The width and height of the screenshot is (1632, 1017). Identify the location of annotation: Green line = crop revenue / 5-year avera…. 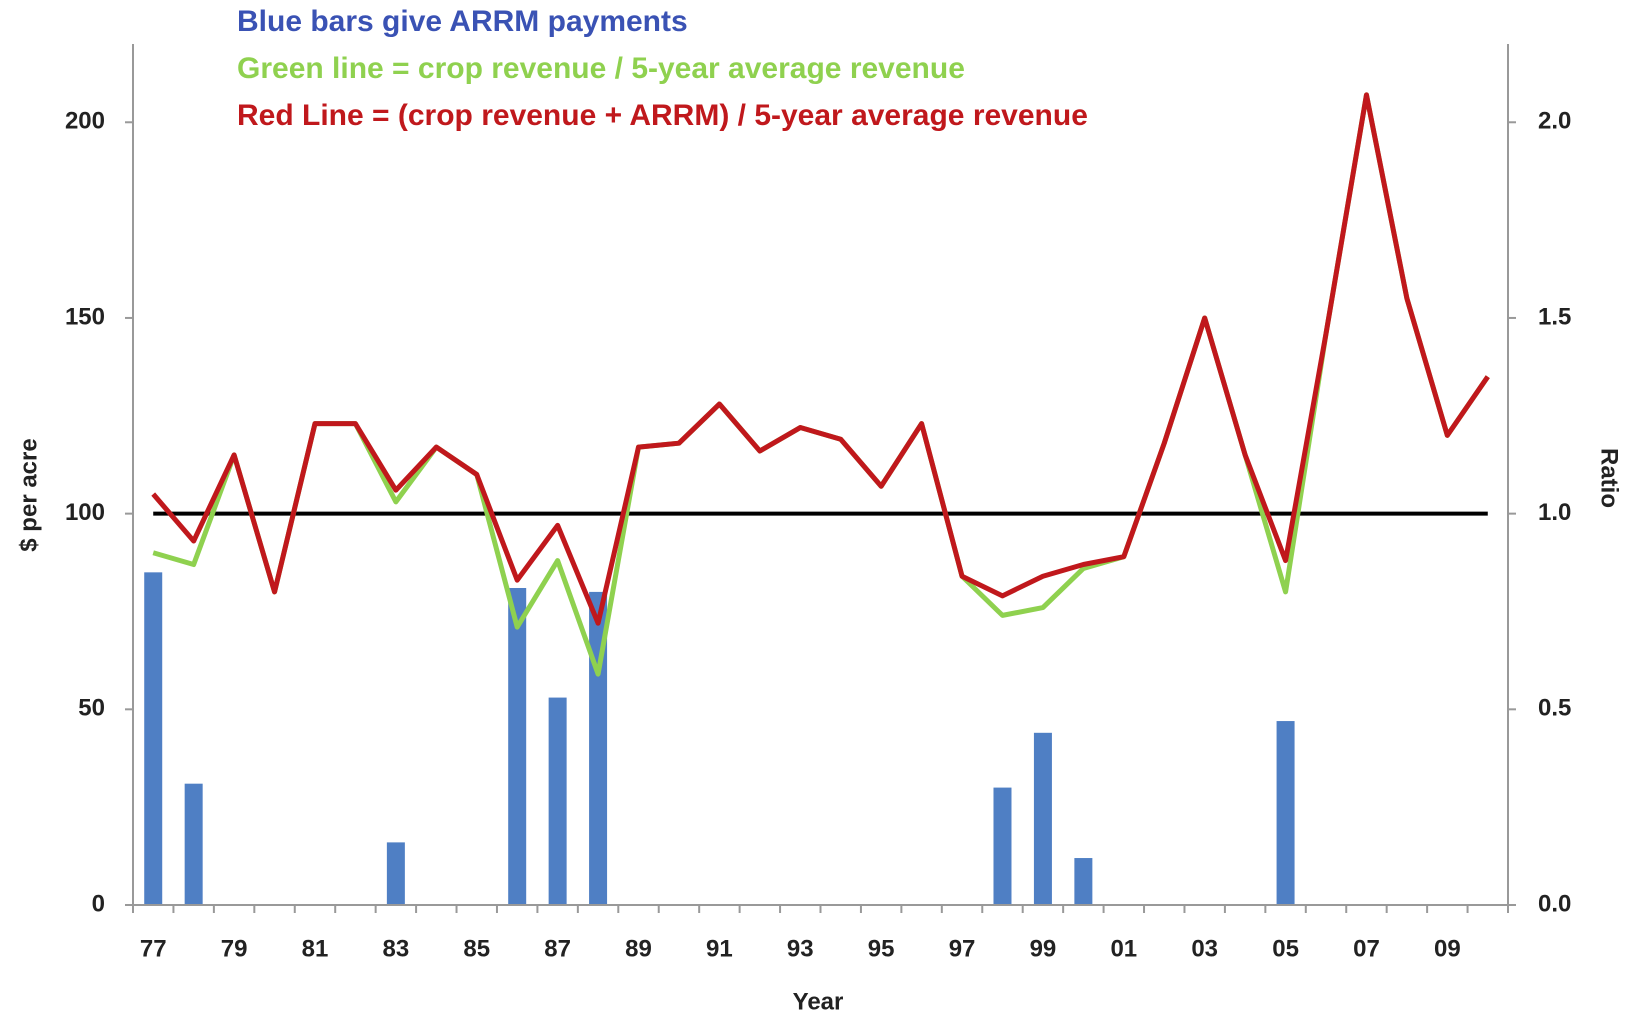
(601, 68).